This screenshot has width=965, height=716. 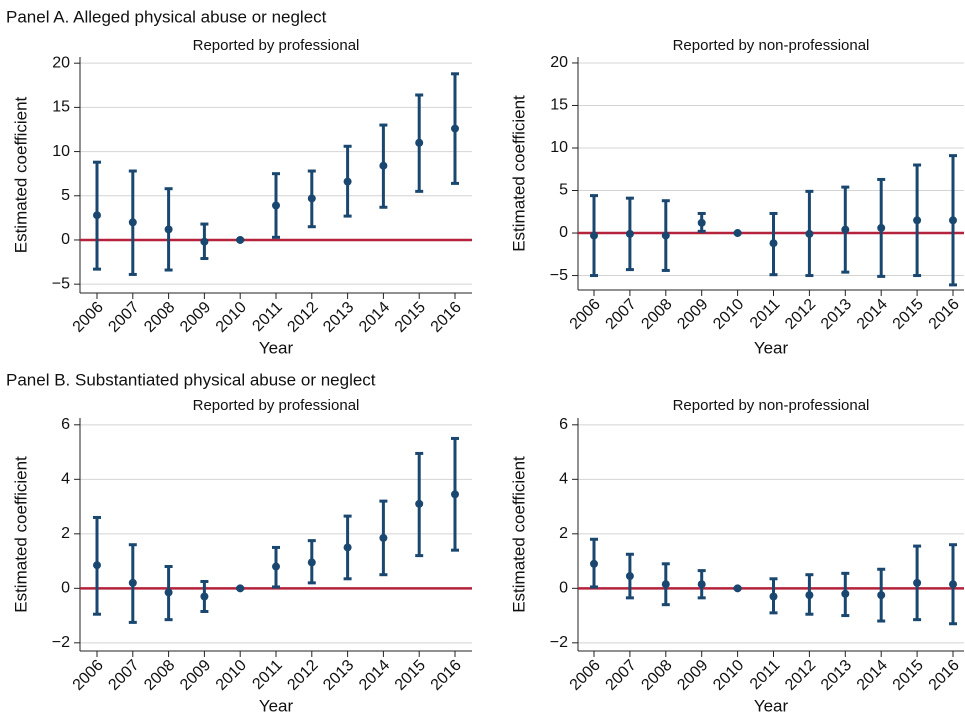 What do you see at coordinates (276, 405) in the screenshot?
I see `chart-title: Reported by professional` at bounding box center [276, 405].